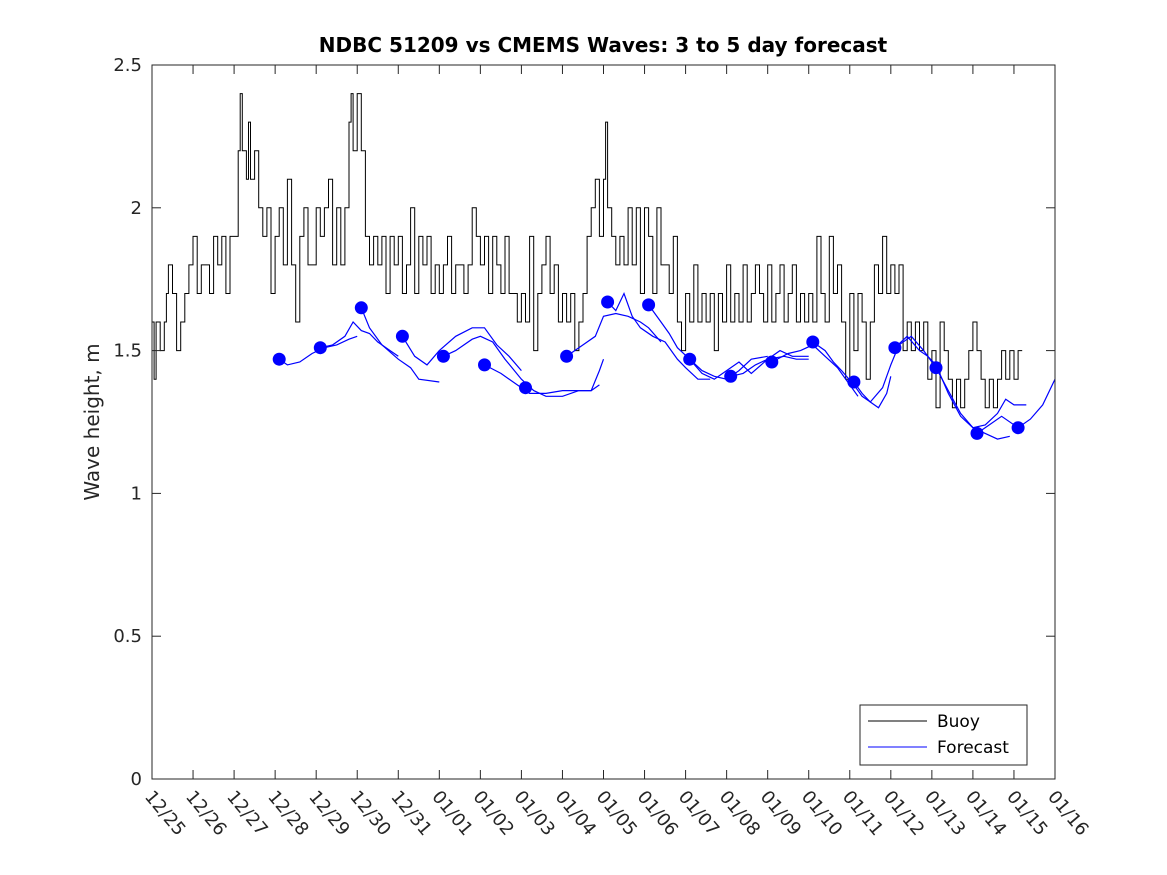 Image resolution: width=1167 pixels, height=875 pixels. What do you see at coordinates (958, 722) in the screenshot?
I see `legend-buoy-label: Buoy` at bounding box center [958, 722].